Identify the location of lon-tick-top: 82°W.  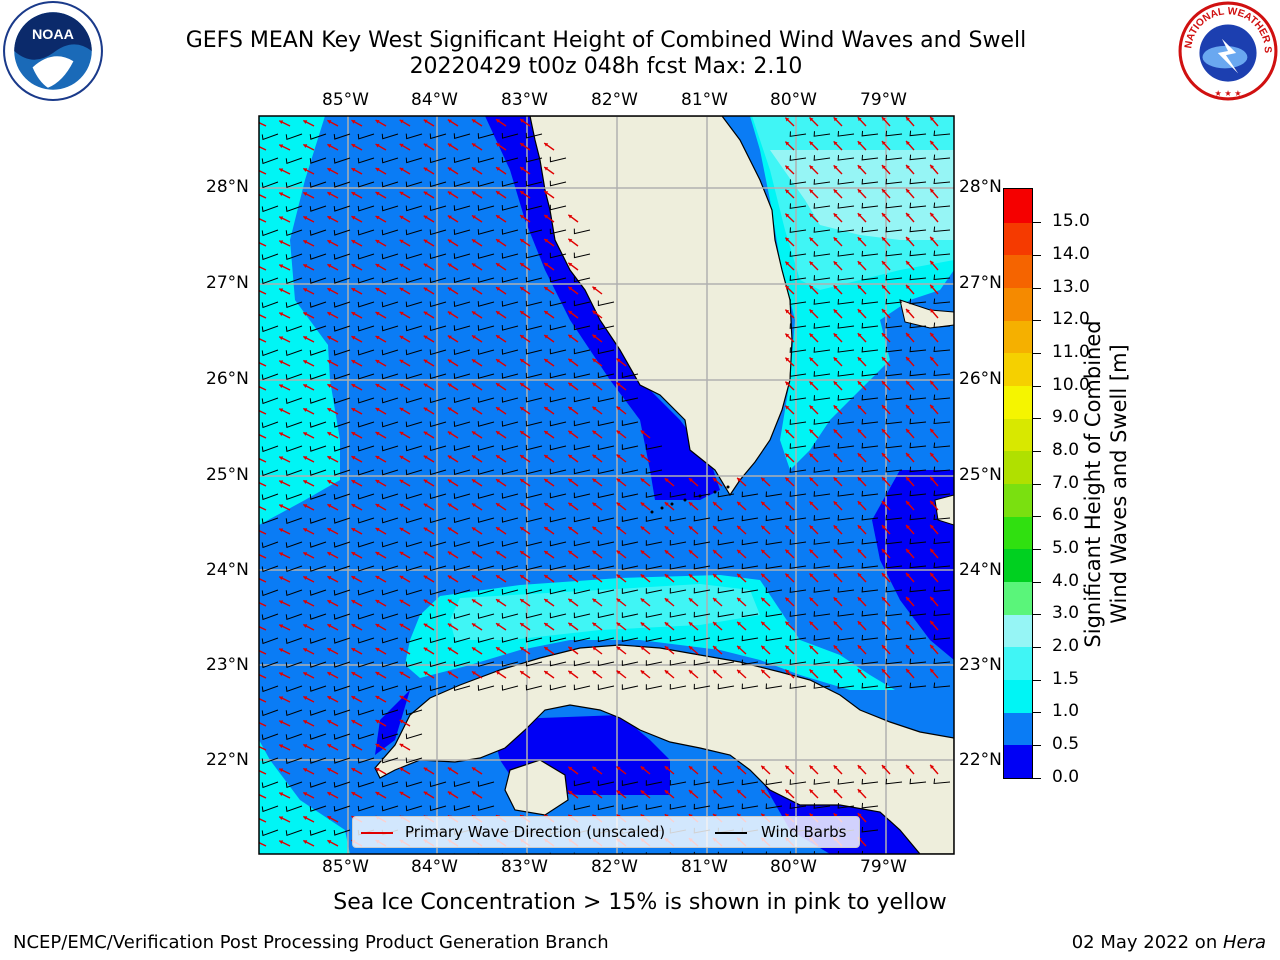
(614, 100).